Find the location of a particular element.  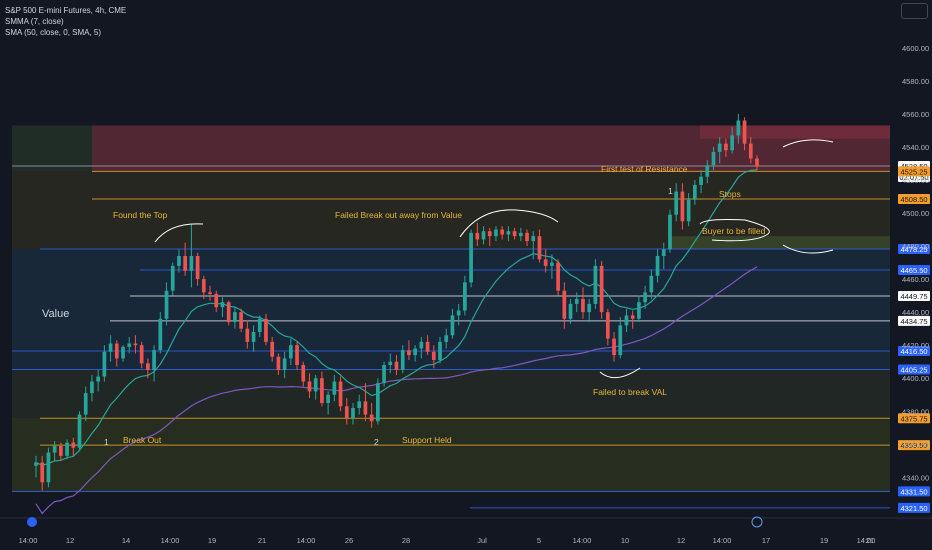

price-tick: 4400.00 is located at coordinates (915, 378).